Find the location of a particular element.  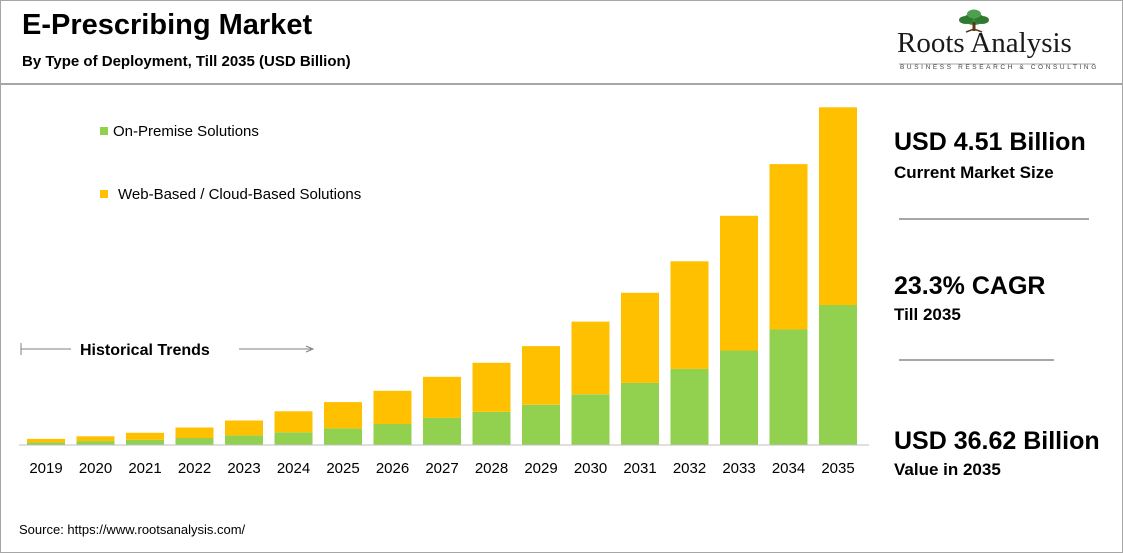

bar-on-premise-2022 is located at coordinates (194, 441).